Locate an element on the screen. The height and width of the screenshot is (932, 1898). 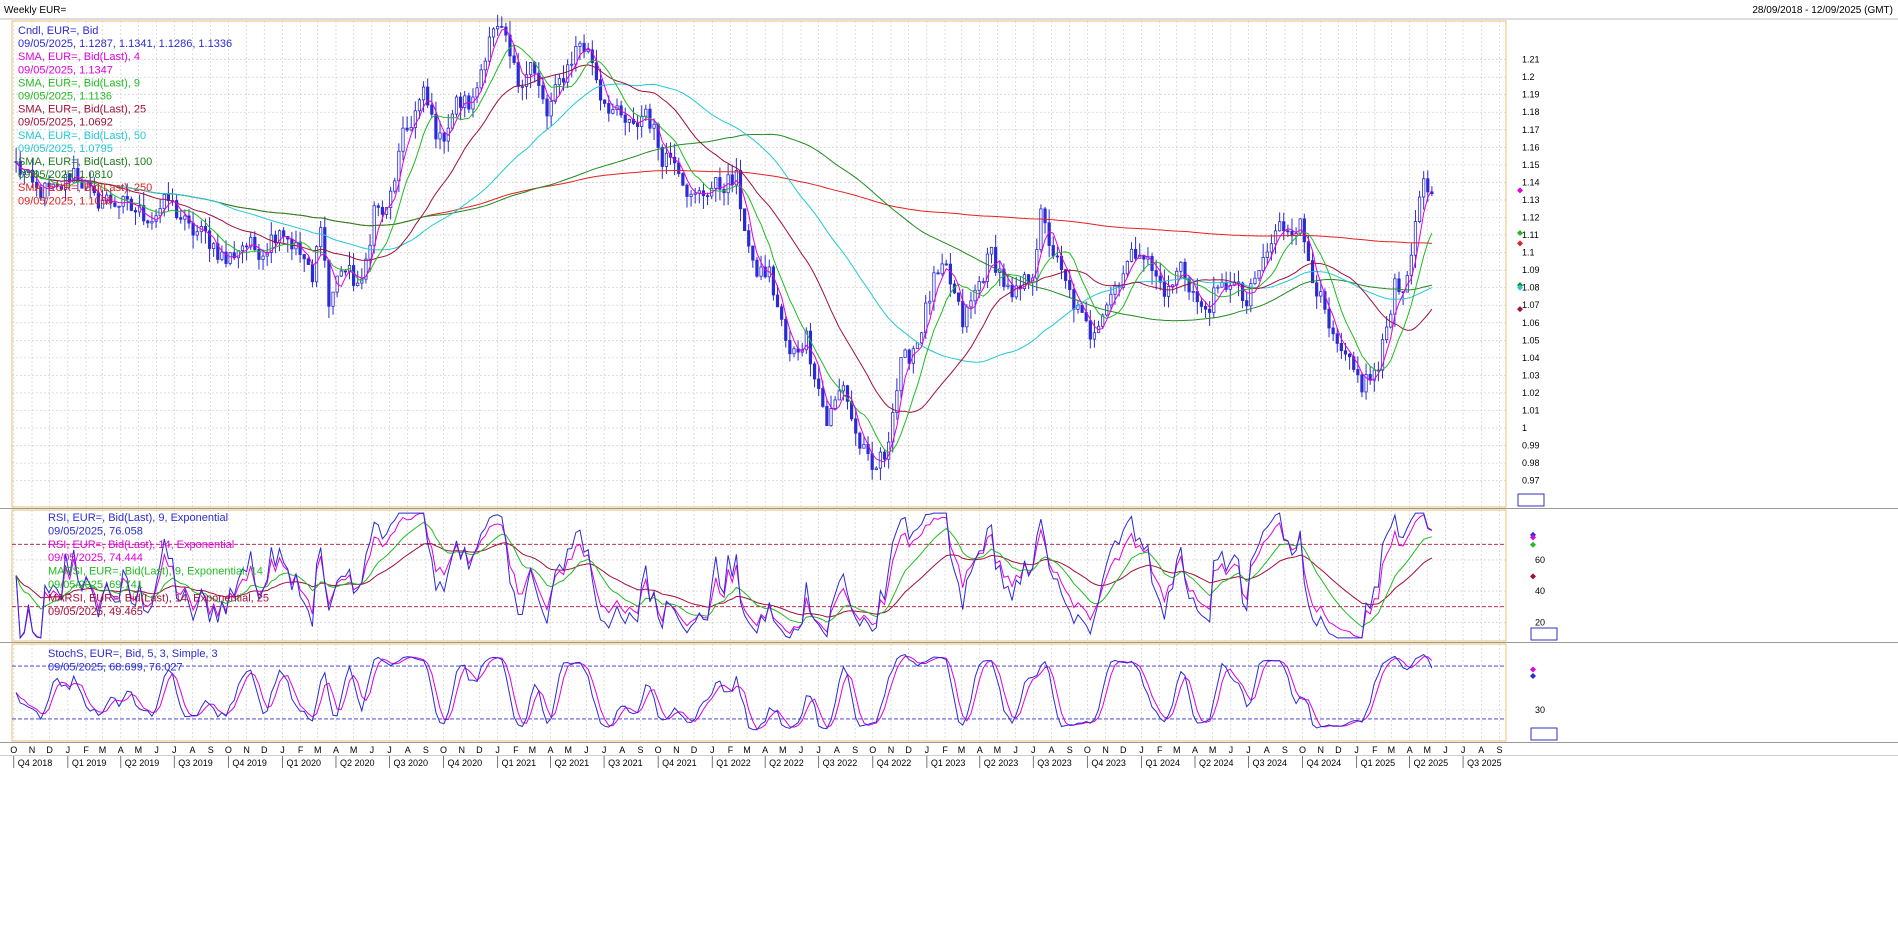
price-legend-line: SMA, EUR=, Bid(Last), 50 is located at coordinates (82, 136).